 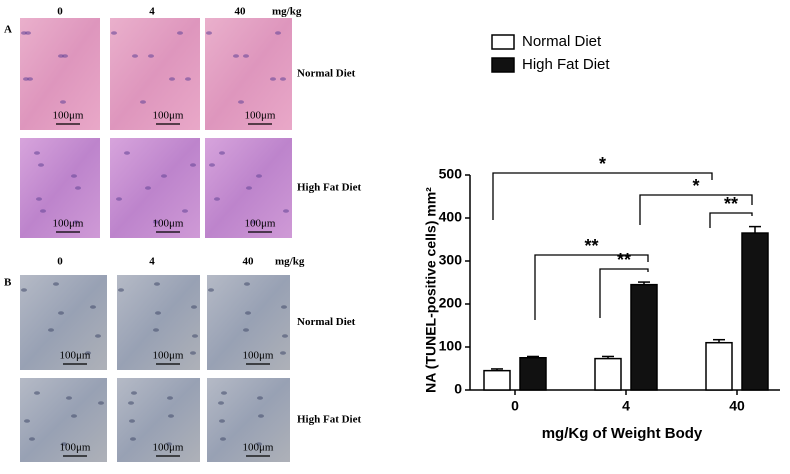 I want to click on row-label: Normal Diet, so click(x=326, y=74).